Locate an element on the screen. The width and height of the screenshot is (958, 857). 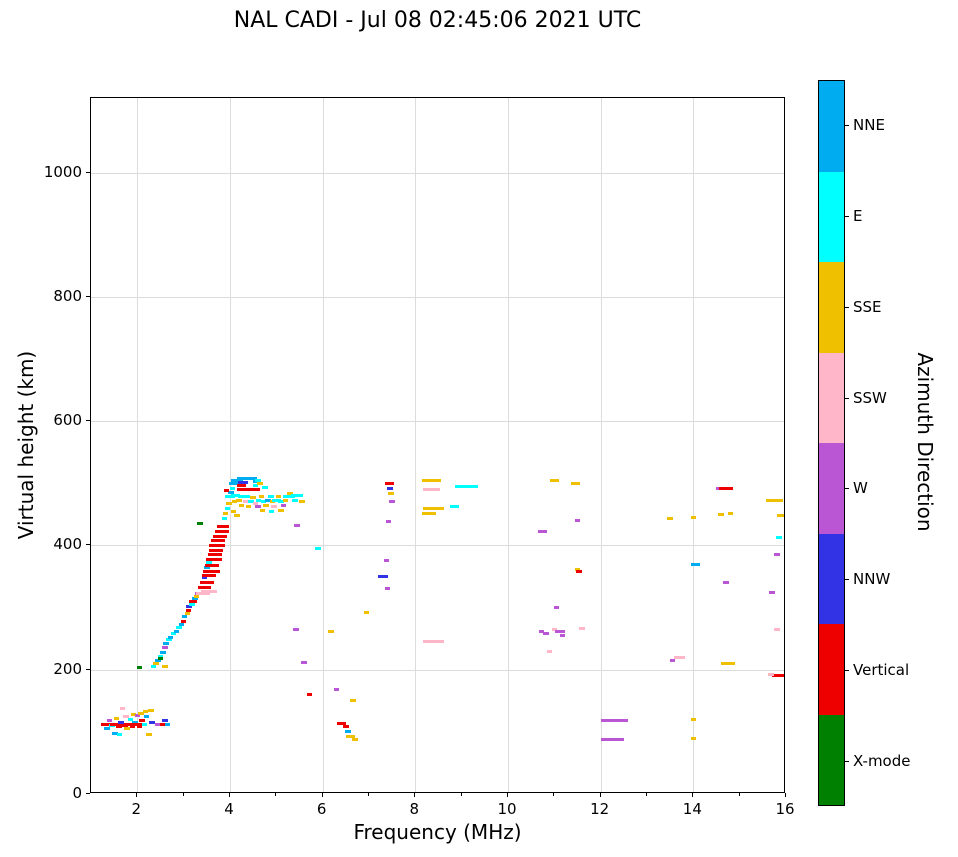
y-tick-label: 0 is located at coordinates (77, 793).